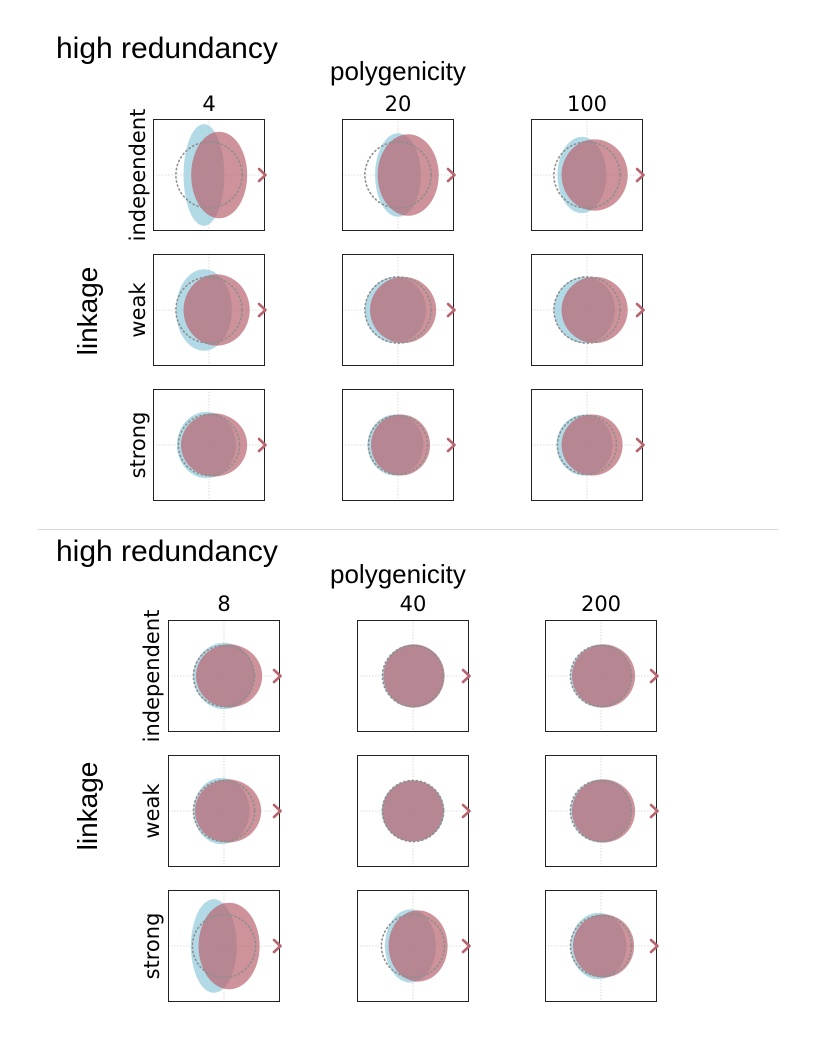  Describe the element at coordinates (152, 946) in the screenshot. I see `panel-2-row-label-strong: strong` at that location.